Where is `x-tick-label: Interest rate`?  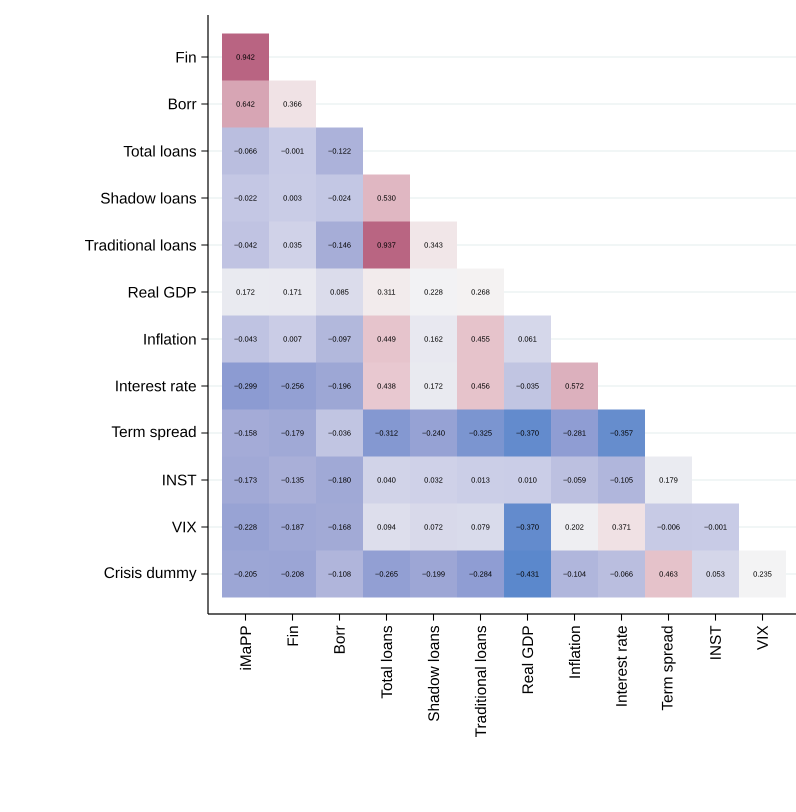
x-tick-label: Interest rate is located at coordinates (621, 666).